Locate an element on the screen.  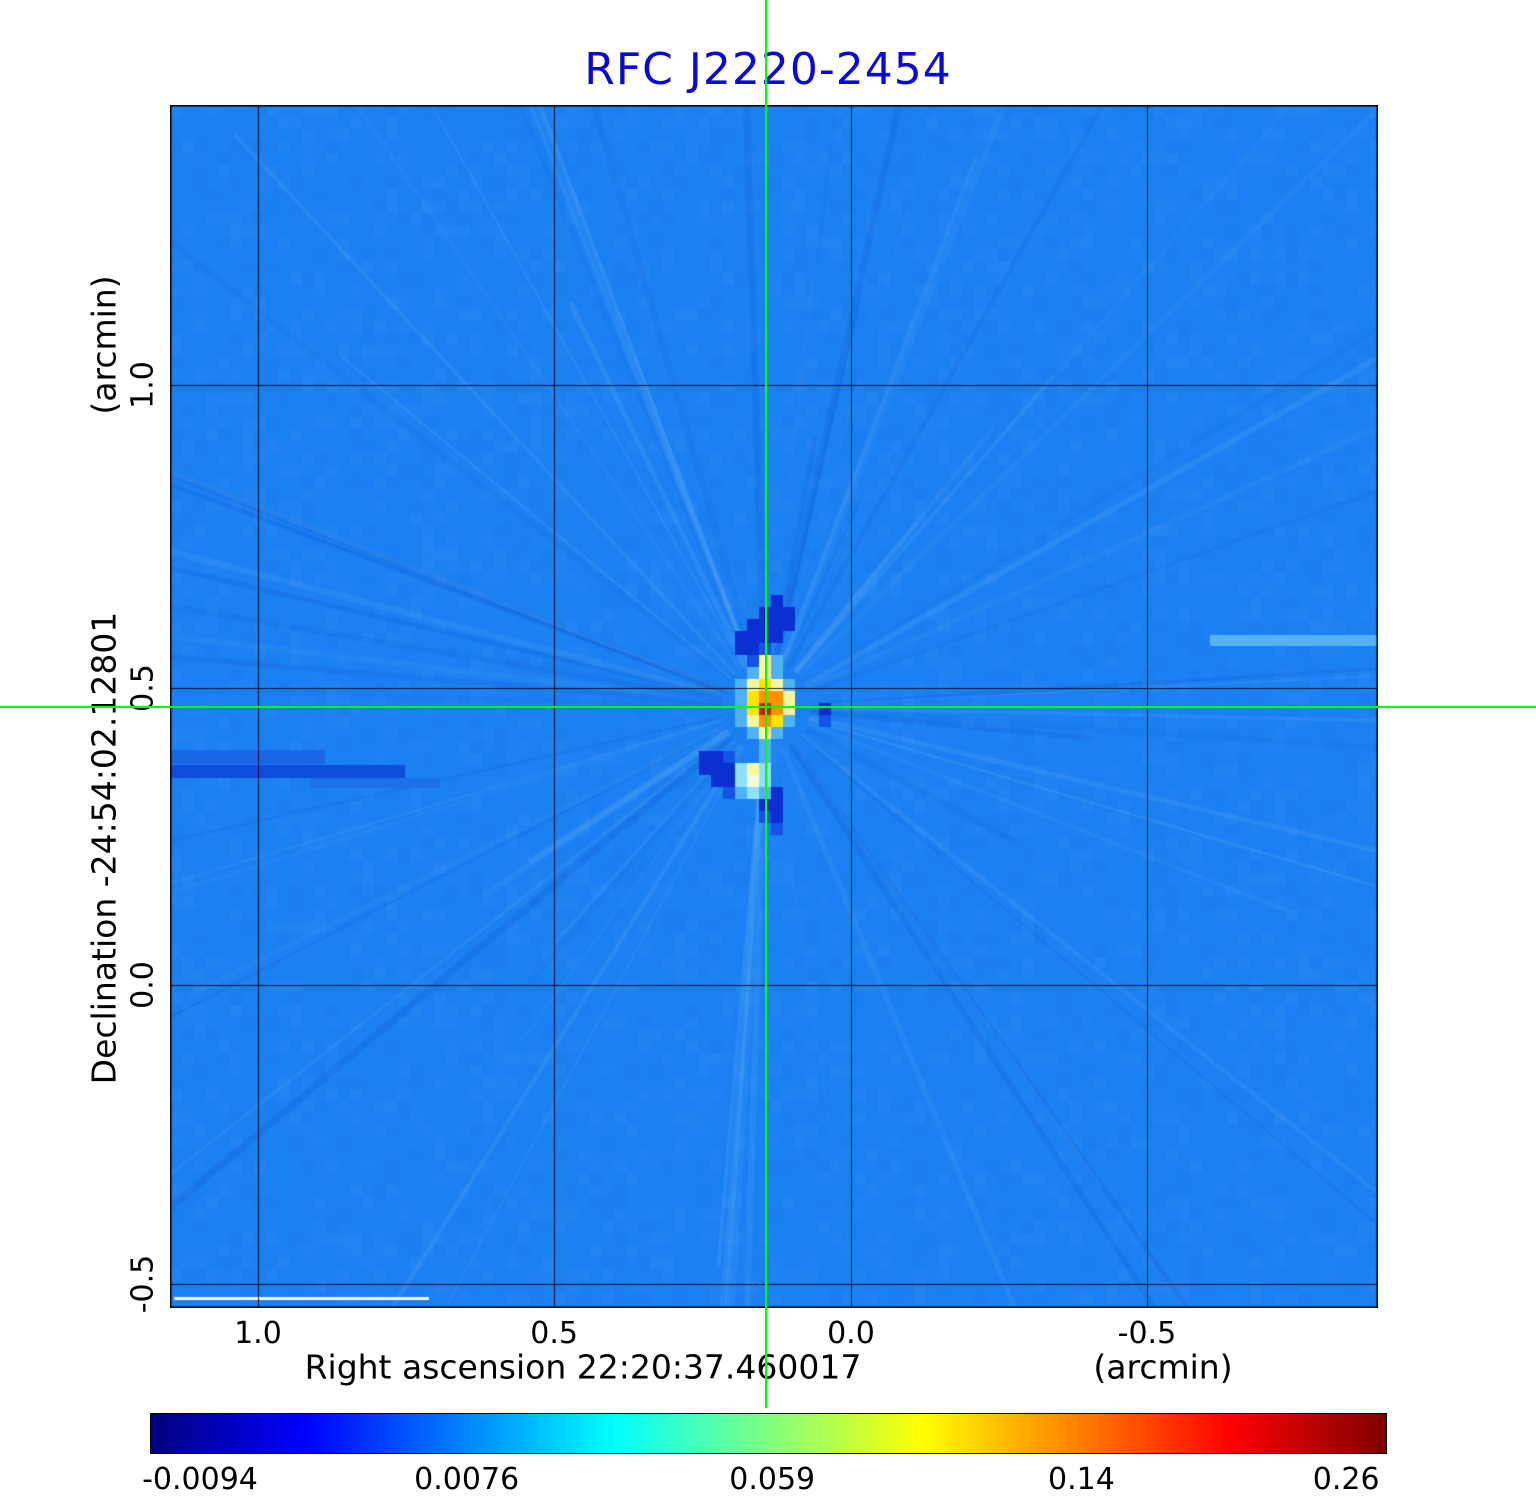
x-axis-label: Right ascension 22:20:37.460017 is located at coordinates (583, 1367).